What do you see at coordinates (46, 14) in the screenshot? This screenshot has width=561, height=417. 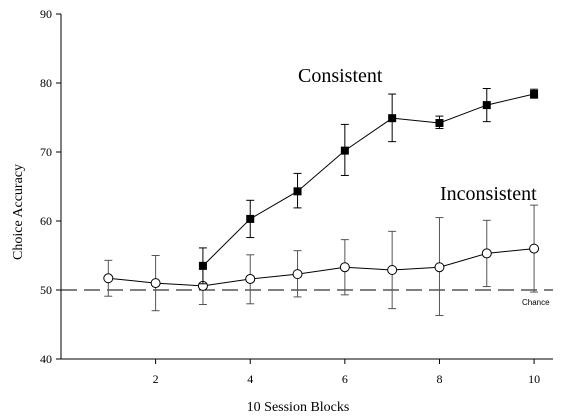 I see `y-tick-label: 90` at bounding box center [46, 14].